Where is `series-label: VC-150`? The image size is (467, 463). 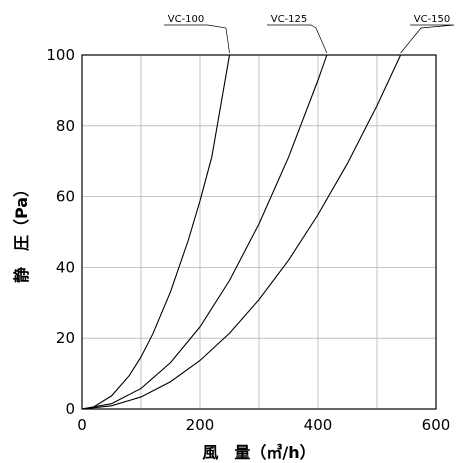 series-label: VC-150 is located at coordinates (432, 19).